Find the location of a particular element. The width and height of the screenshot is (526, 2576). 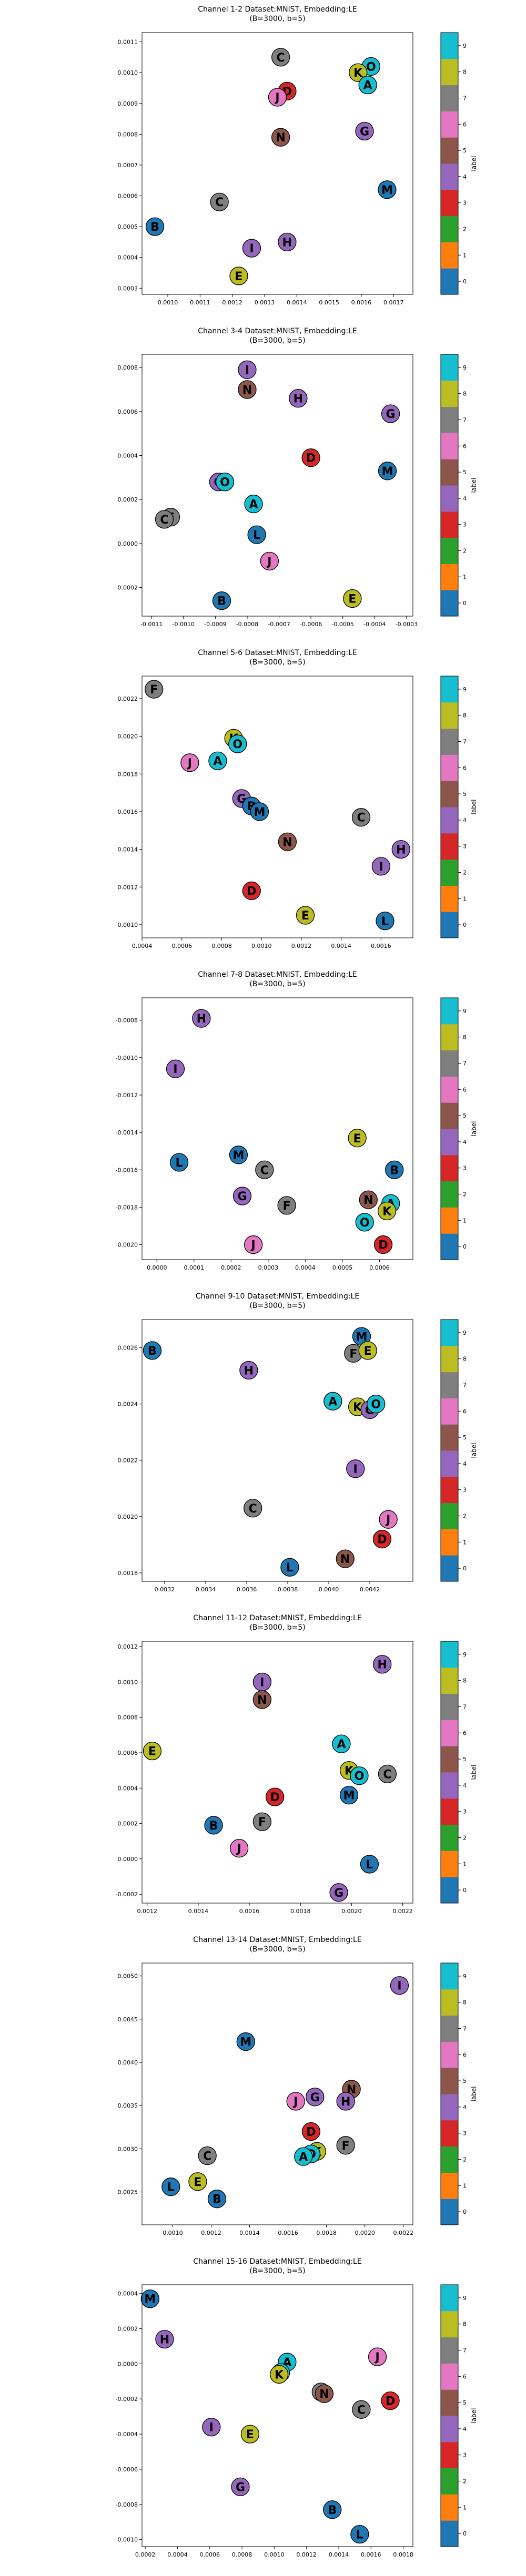

point-label: H is located at coordinates (201, 1019).